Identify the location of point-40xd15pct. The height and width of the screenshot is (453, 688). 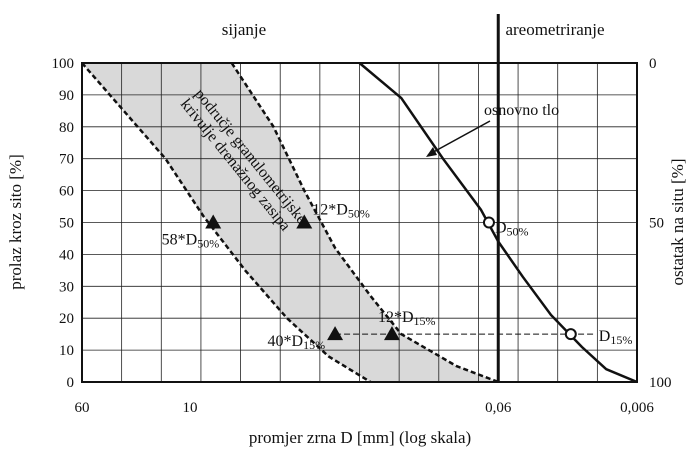
(335, 333).